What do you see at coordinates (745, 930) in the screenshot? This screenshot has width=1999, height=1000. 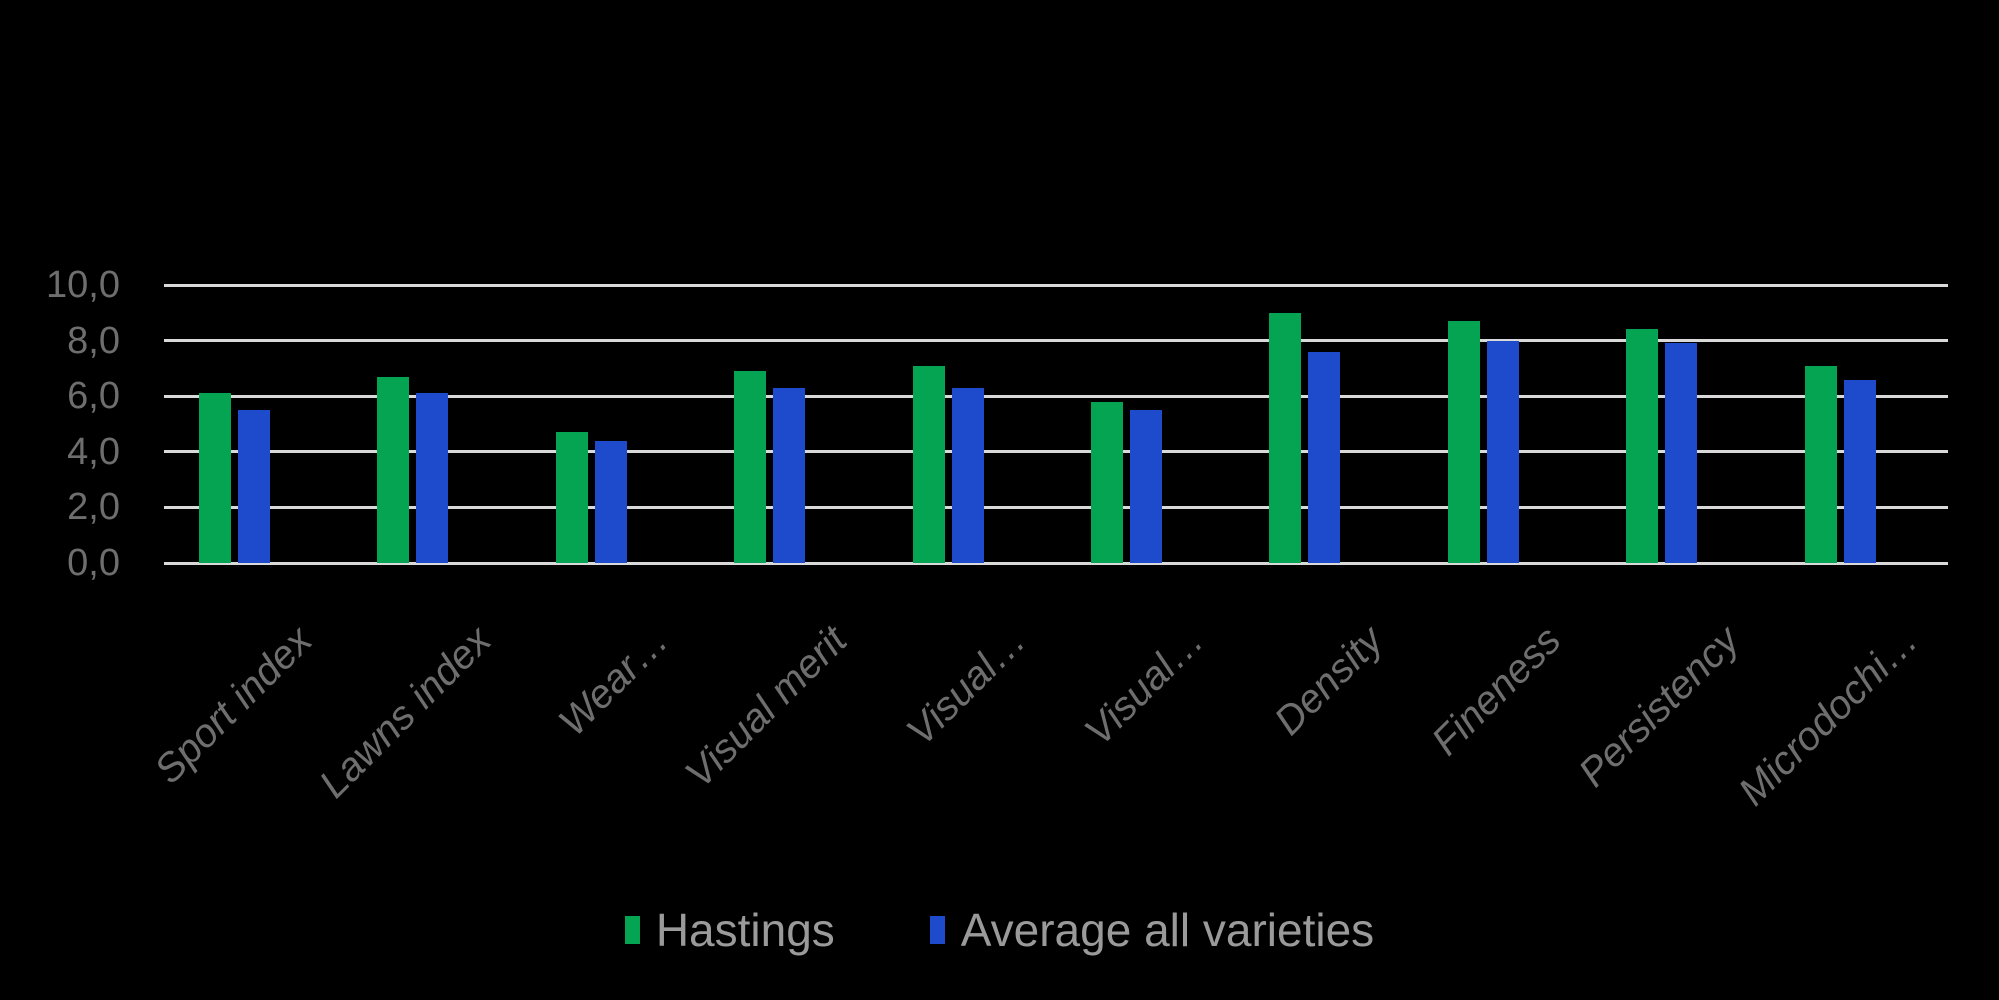 I see `legend-label: Hastings` at bounding box center [745, 930].